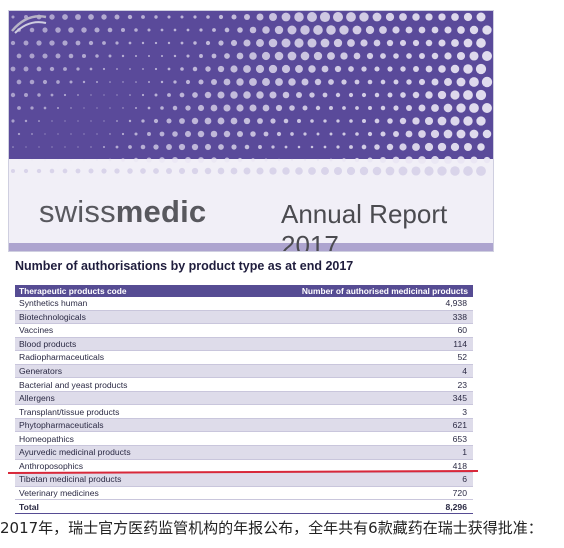 This screenshot has height=548, width=564. Describe the element at coordinates (161, 211) in the screenshot. I see `brand-bold: medic` at that location.